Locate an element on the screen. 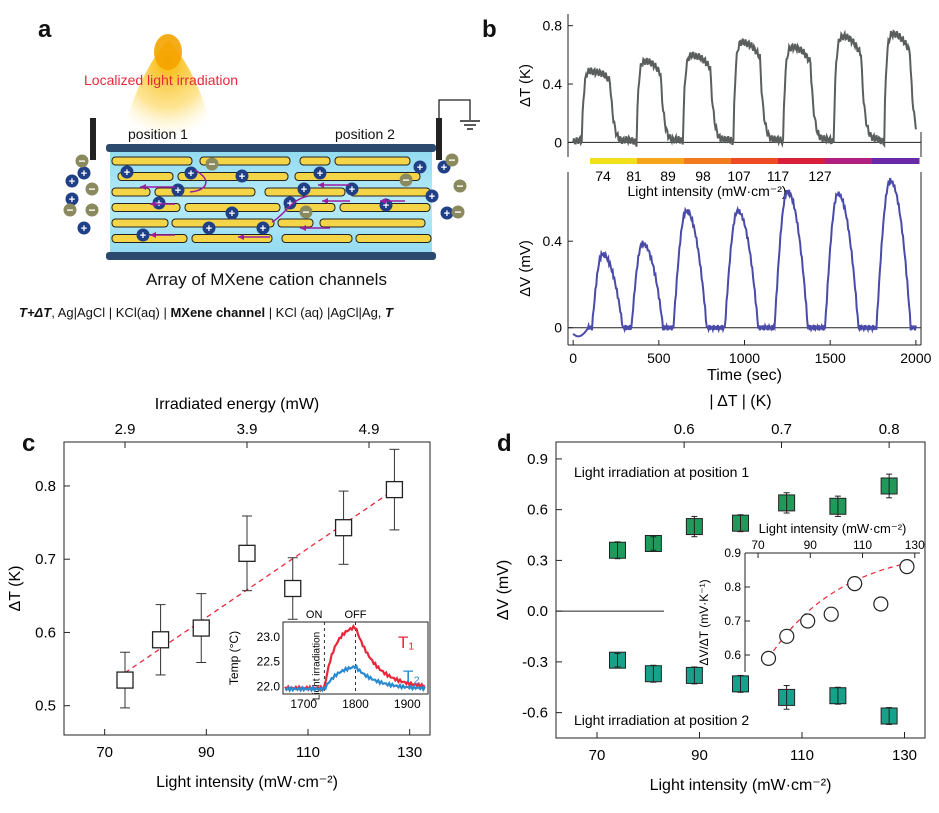  electrode-left is located at coordinates (93, 139).